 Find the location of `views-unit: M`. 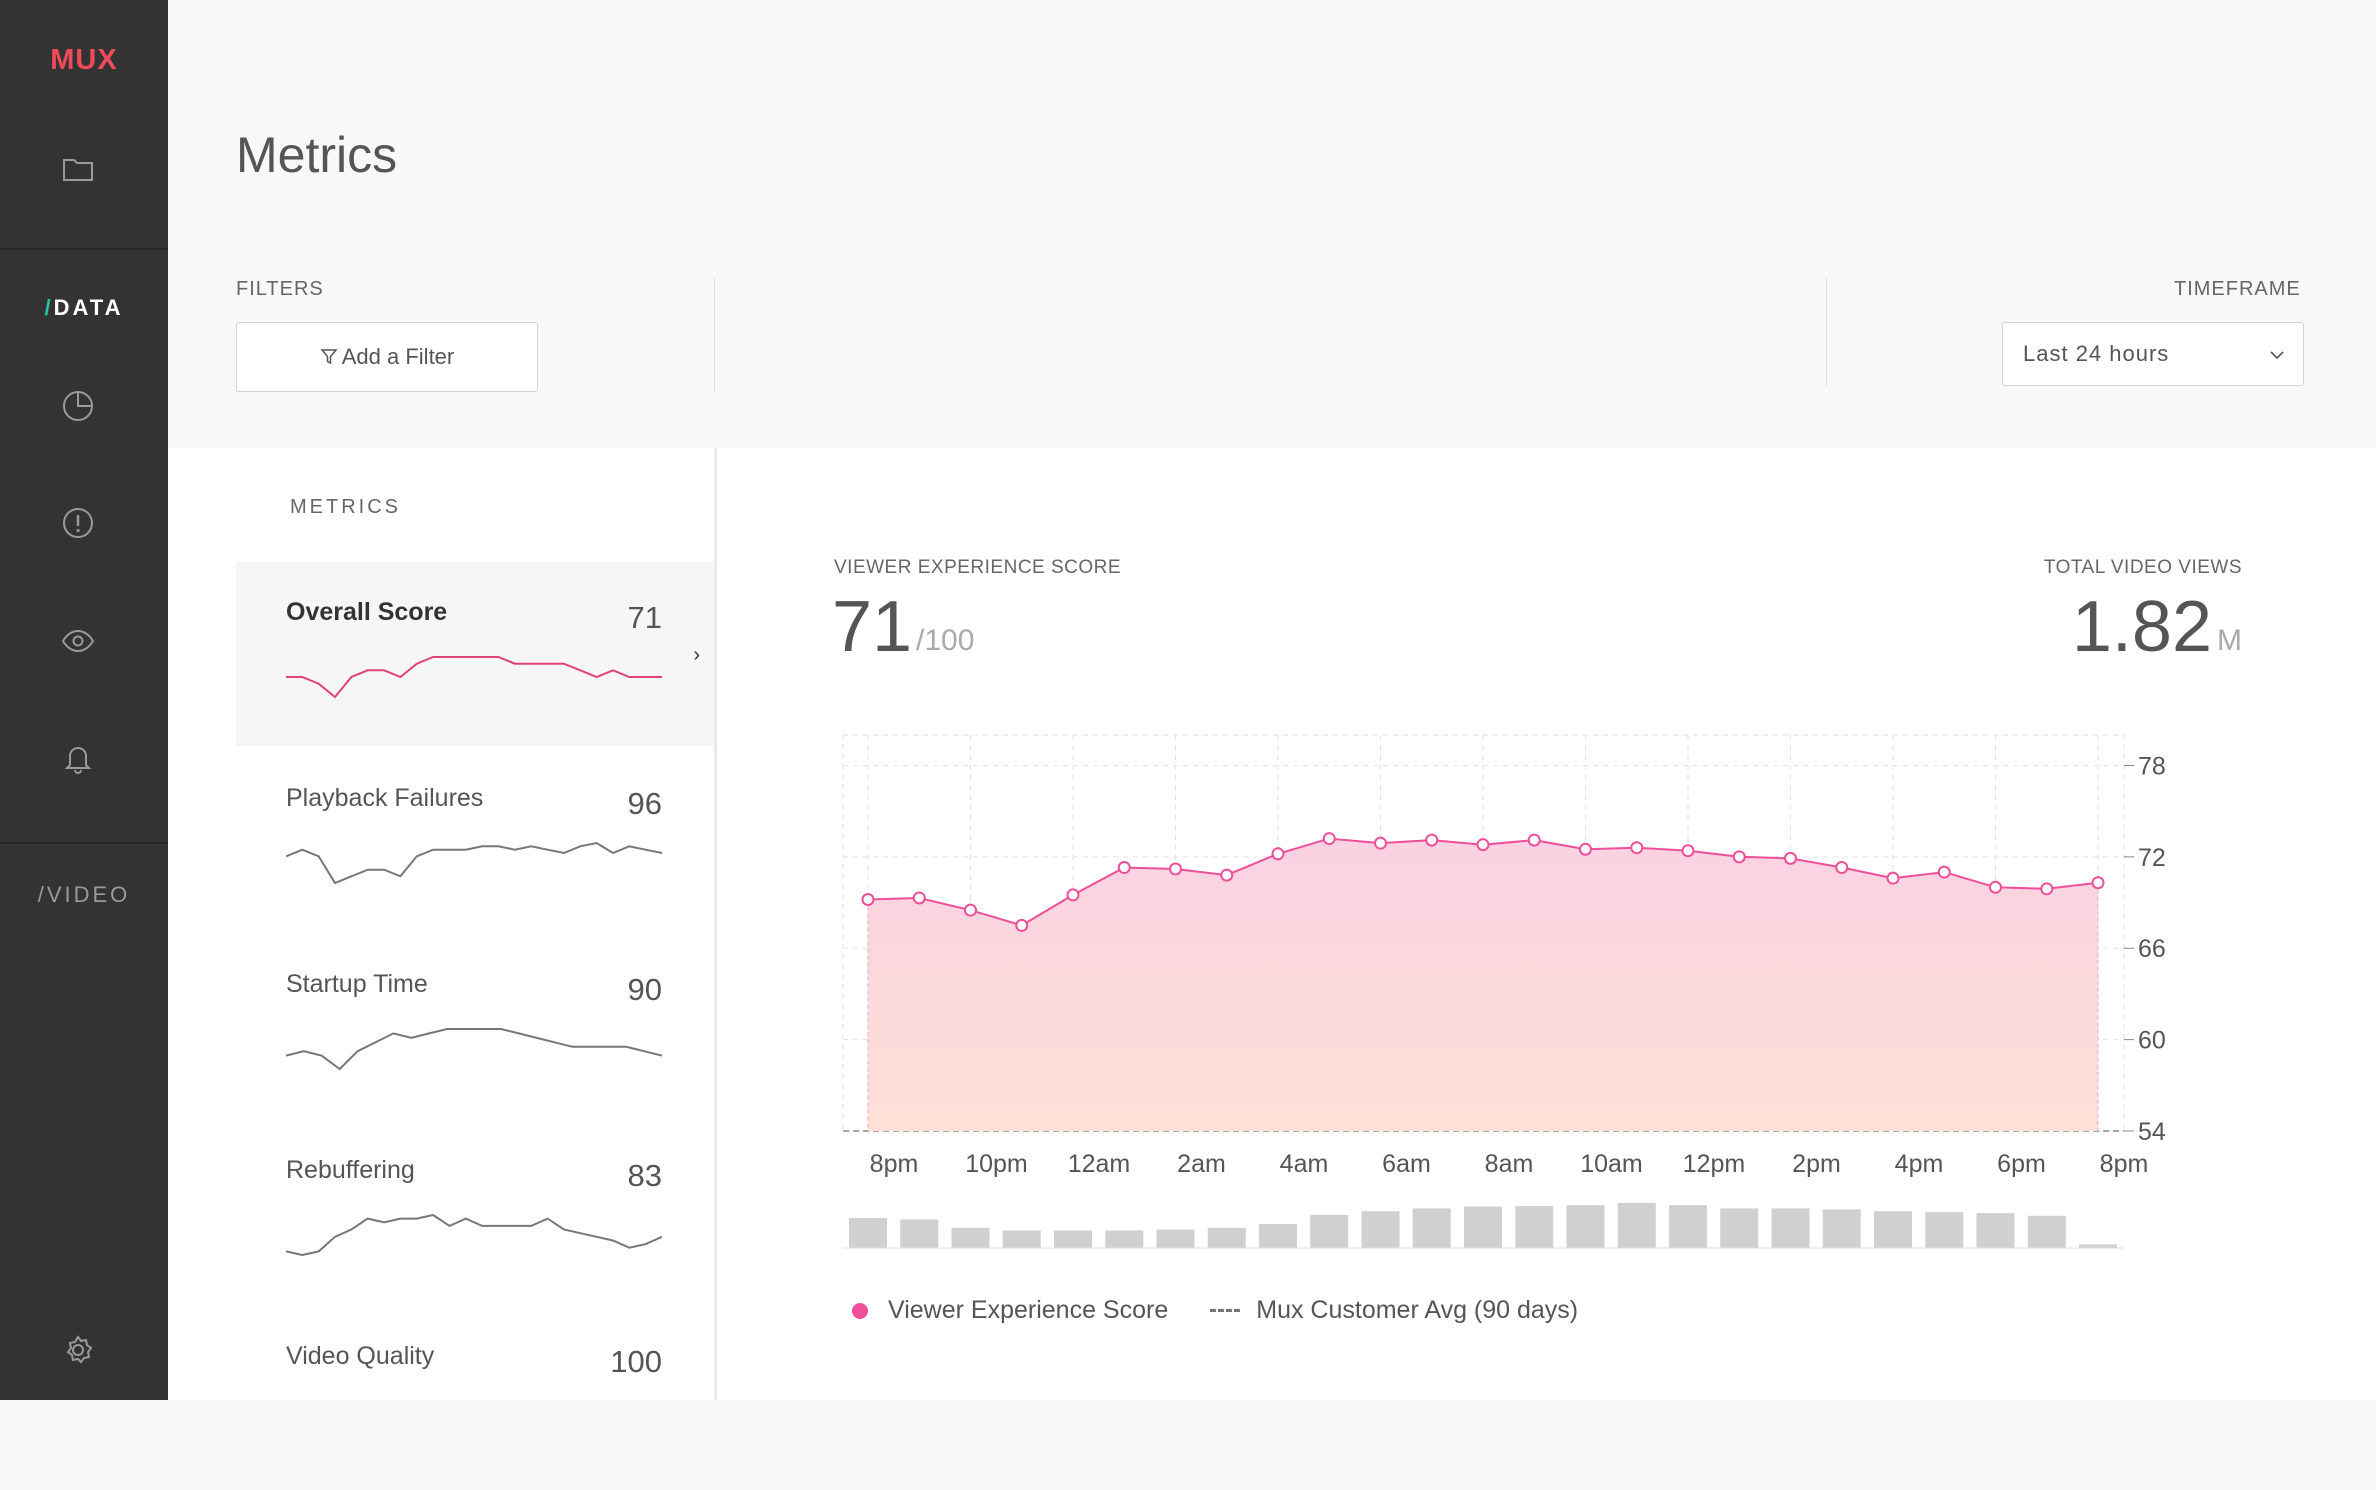

views-unit: M is located at coordinates (2229, 640).